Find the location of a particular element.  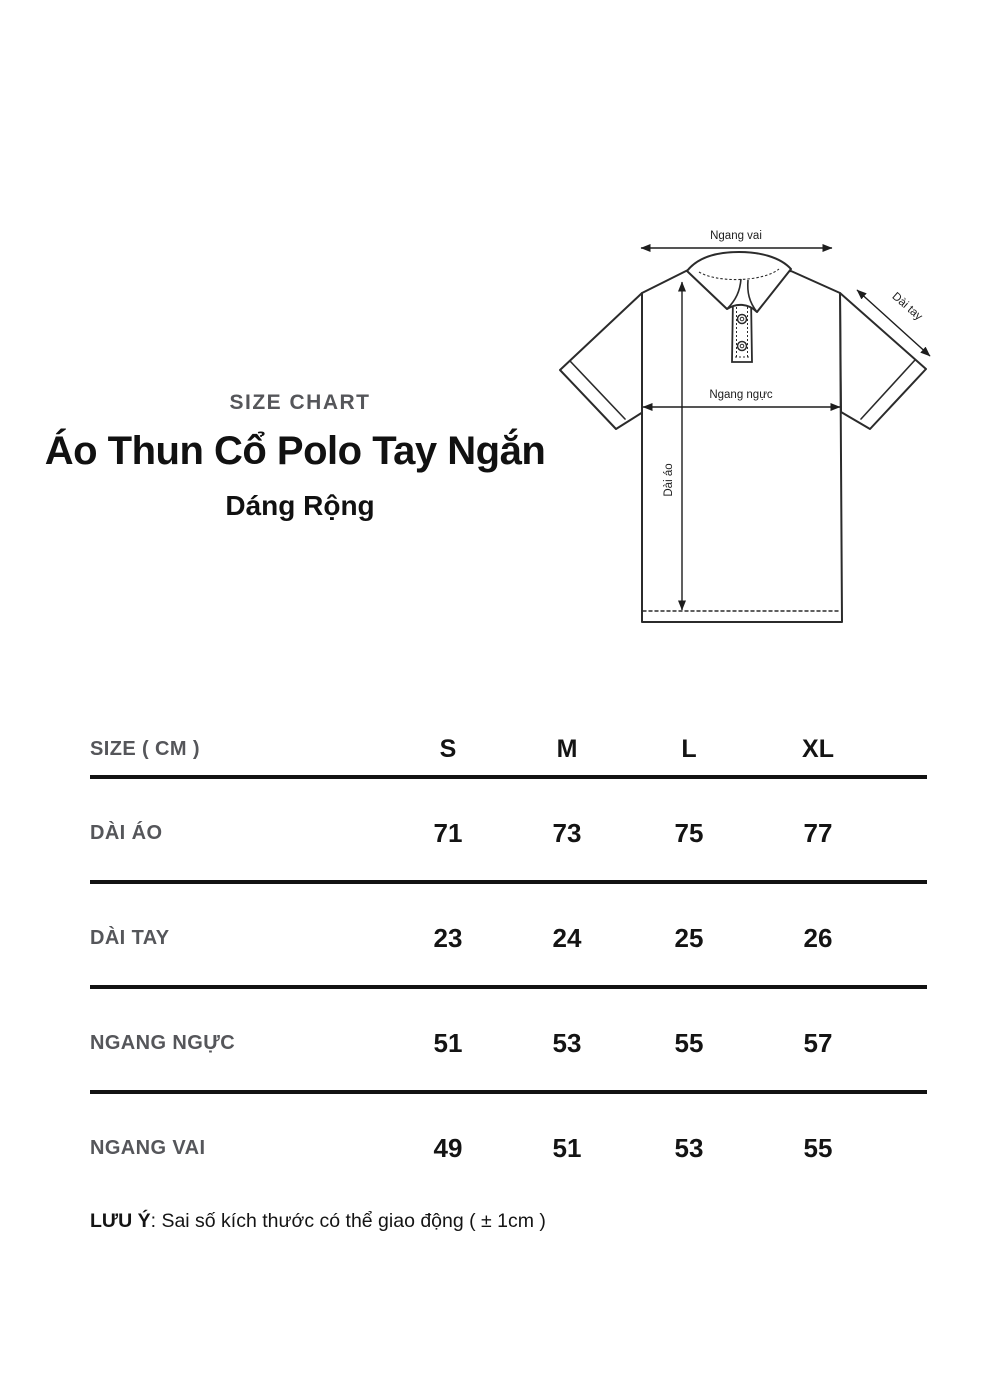

table-cell: 73 is located at coordinates (567, 833).